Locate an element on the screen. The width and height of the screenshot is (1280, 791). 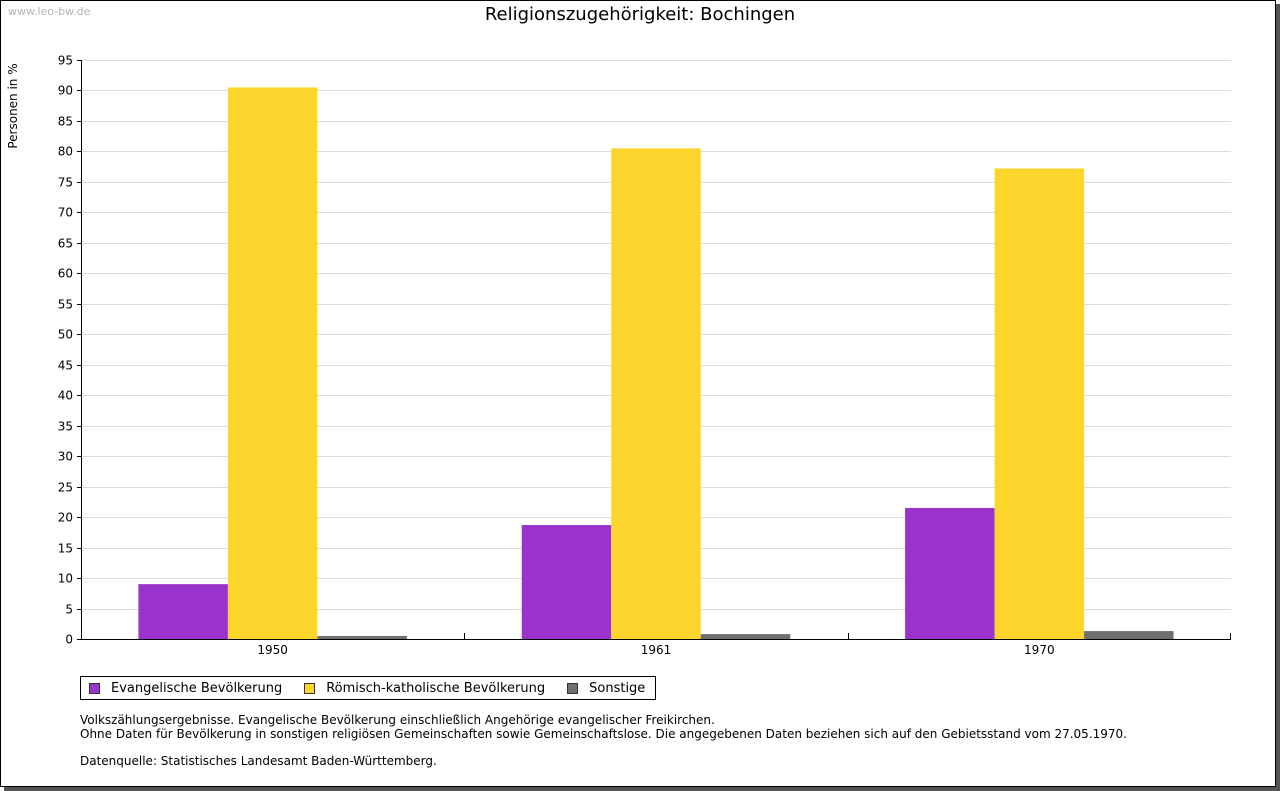
y-tick-label-40: 40 is located at coordinates (65, 396).